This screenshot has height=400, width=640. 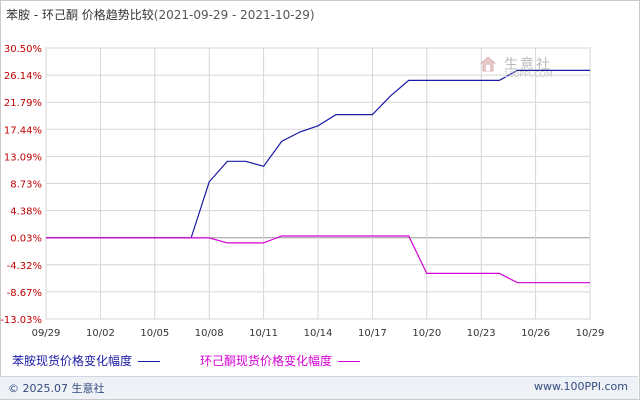 What do you see at coordinates (372, 333) in the screenshot?
I see `x-tick-label: 10/17` at bounding box center [372, 333].